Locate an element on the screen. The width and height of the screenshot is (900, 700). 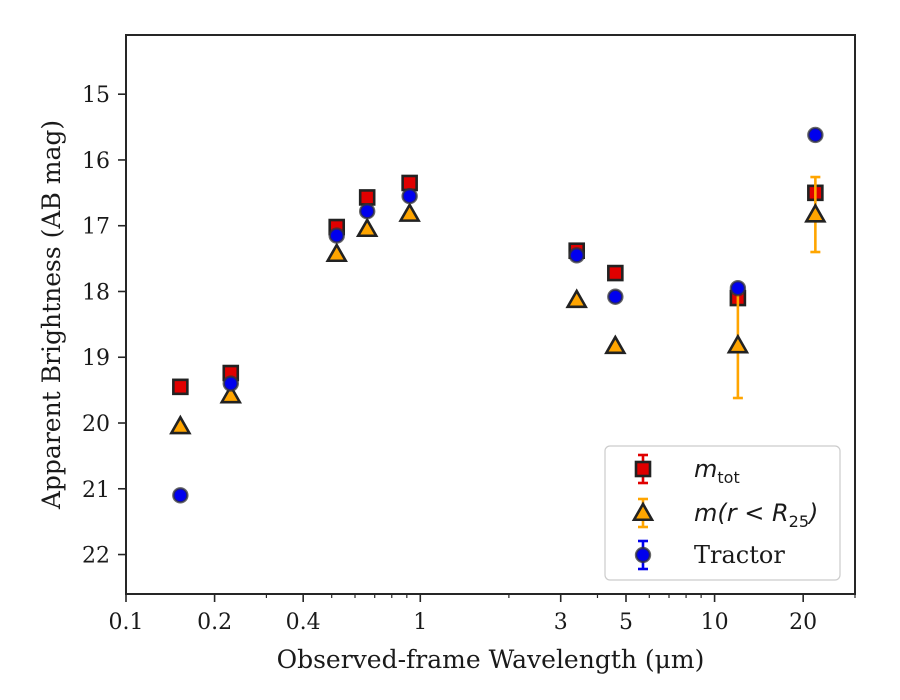
x-tick-label: 5 is located at coordinates (626, 622).